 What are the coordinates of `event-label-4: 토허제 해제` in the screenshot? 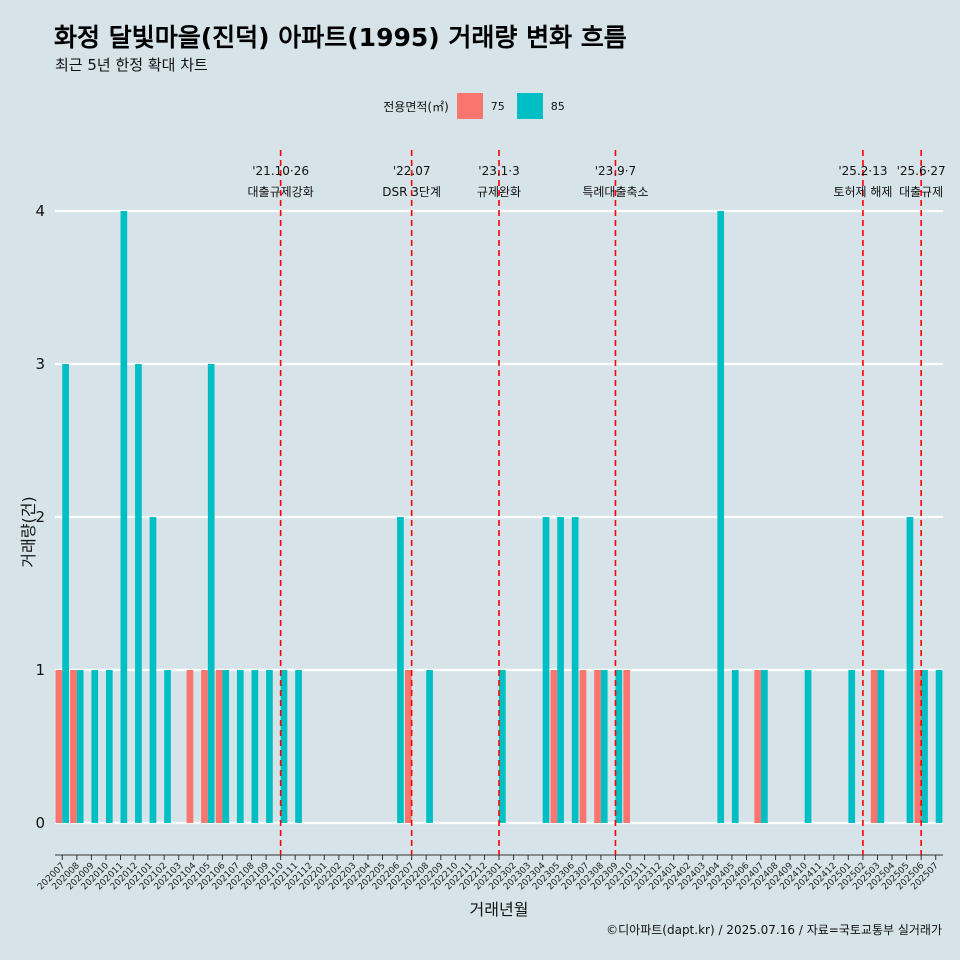 It's located at (862, 192).